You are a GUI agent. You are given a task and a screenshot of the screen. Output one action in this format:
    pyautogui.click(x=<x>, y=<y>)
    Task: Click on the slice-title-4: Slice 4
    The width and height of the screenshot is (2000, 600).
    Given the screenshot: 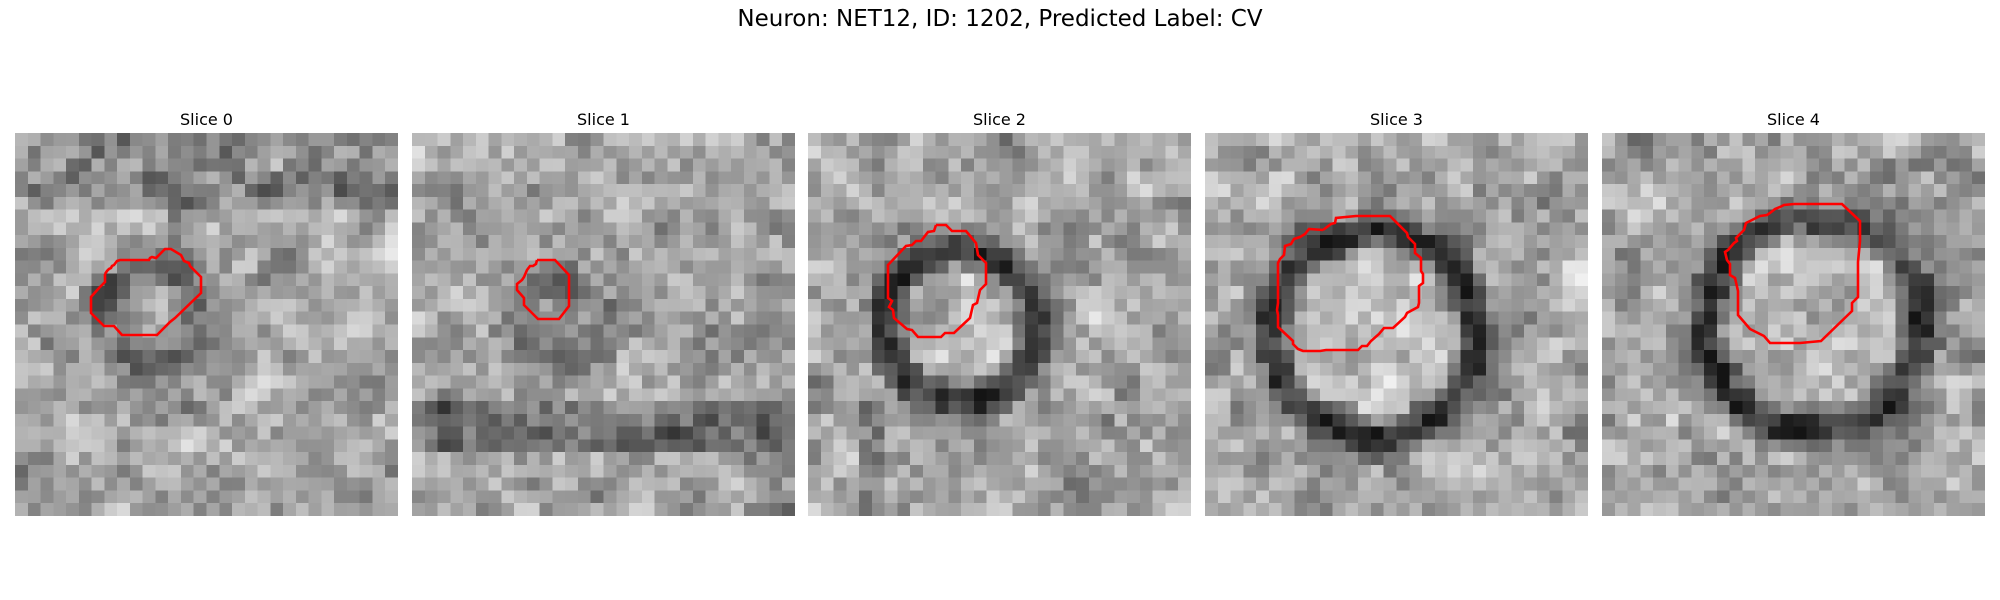 What is the action you would take?
    pyautogui.click(x=1793, y=119)
    